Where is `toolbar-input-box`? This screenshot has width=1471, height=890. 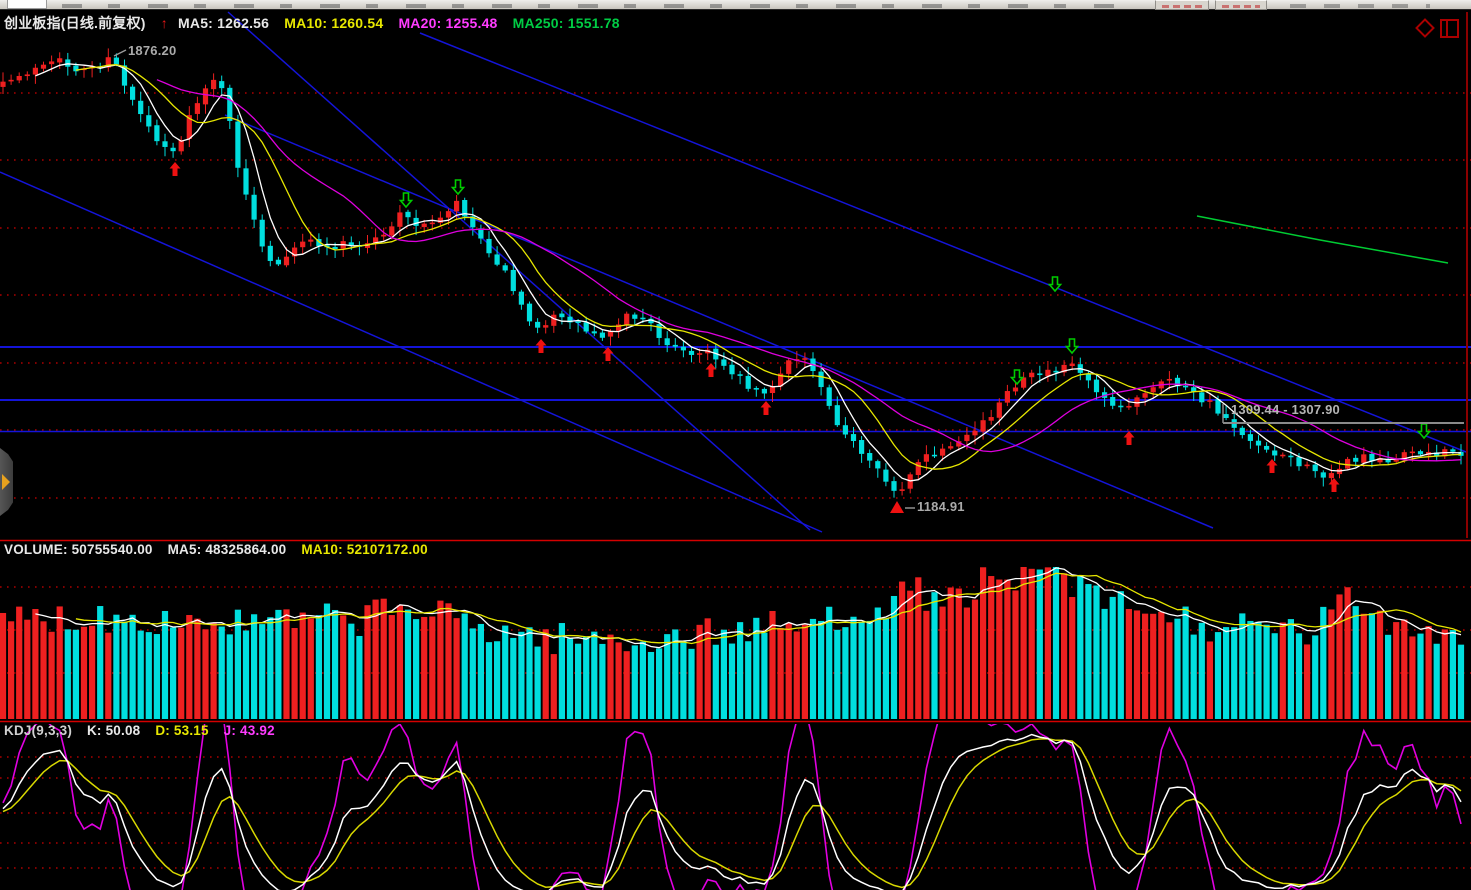
toolbar-input-box is located at coordinates (27, 4).